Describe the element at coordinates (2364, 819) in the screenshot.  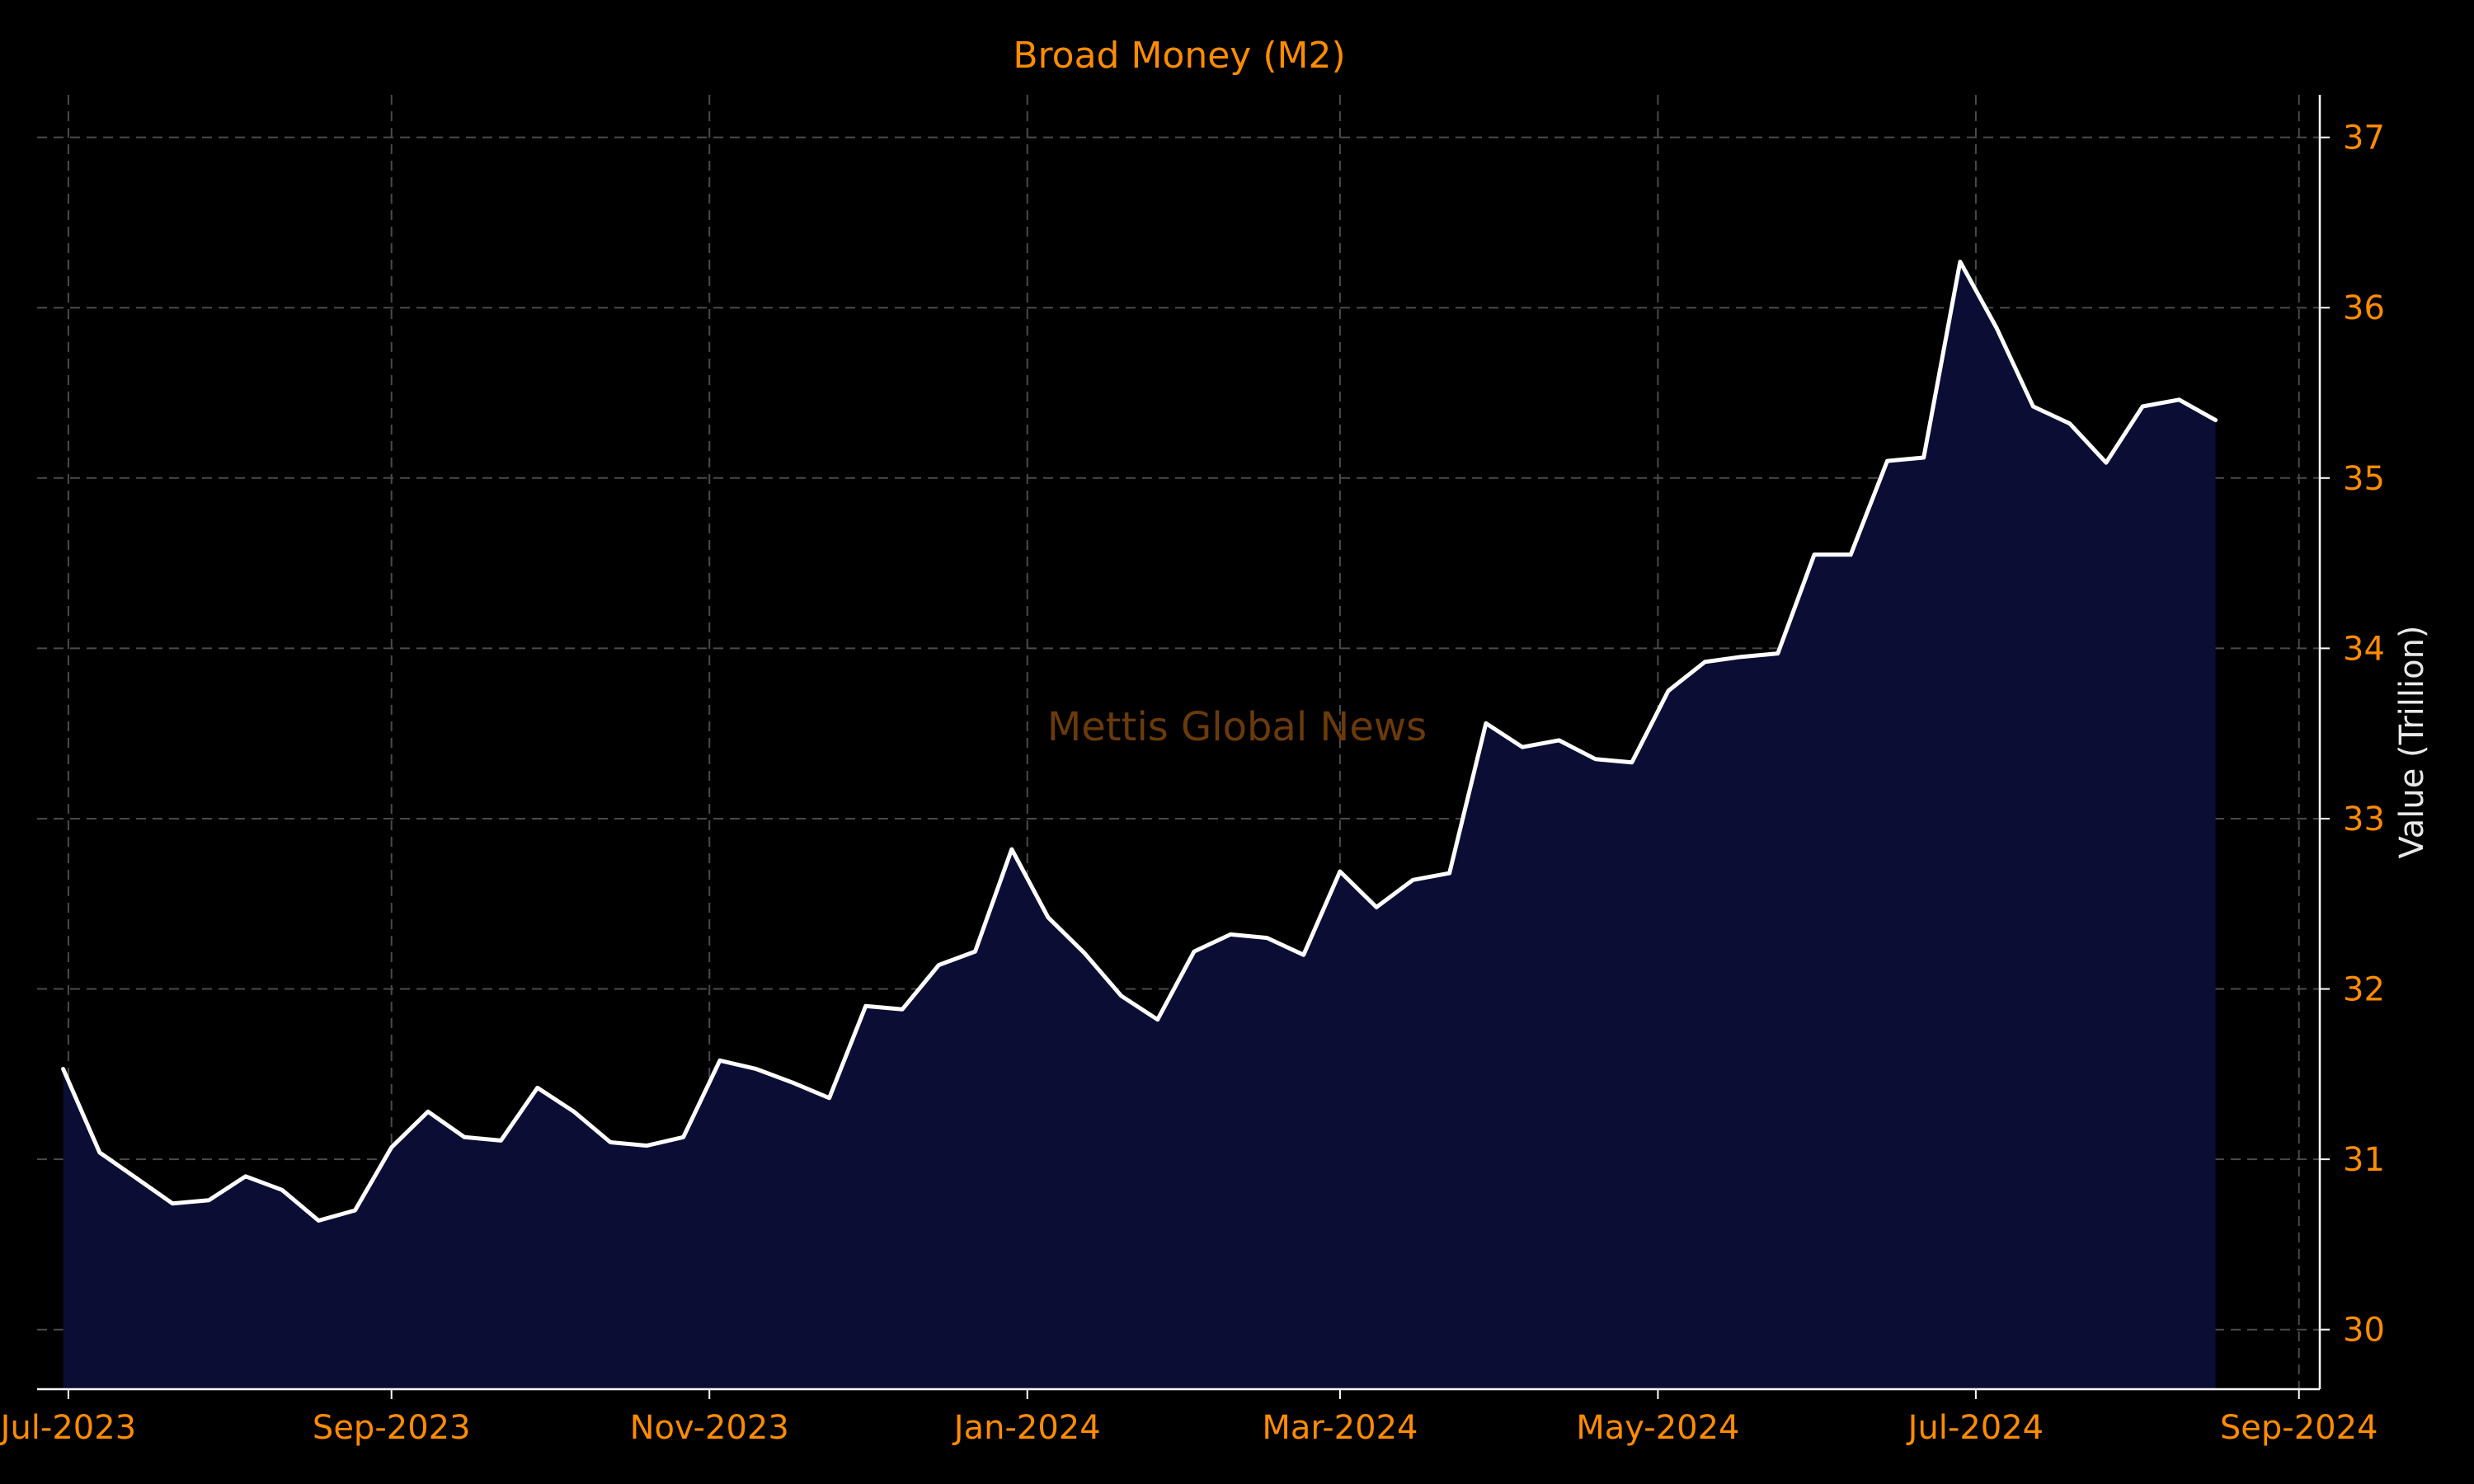
I see `y-tick-label: 33` at that location.